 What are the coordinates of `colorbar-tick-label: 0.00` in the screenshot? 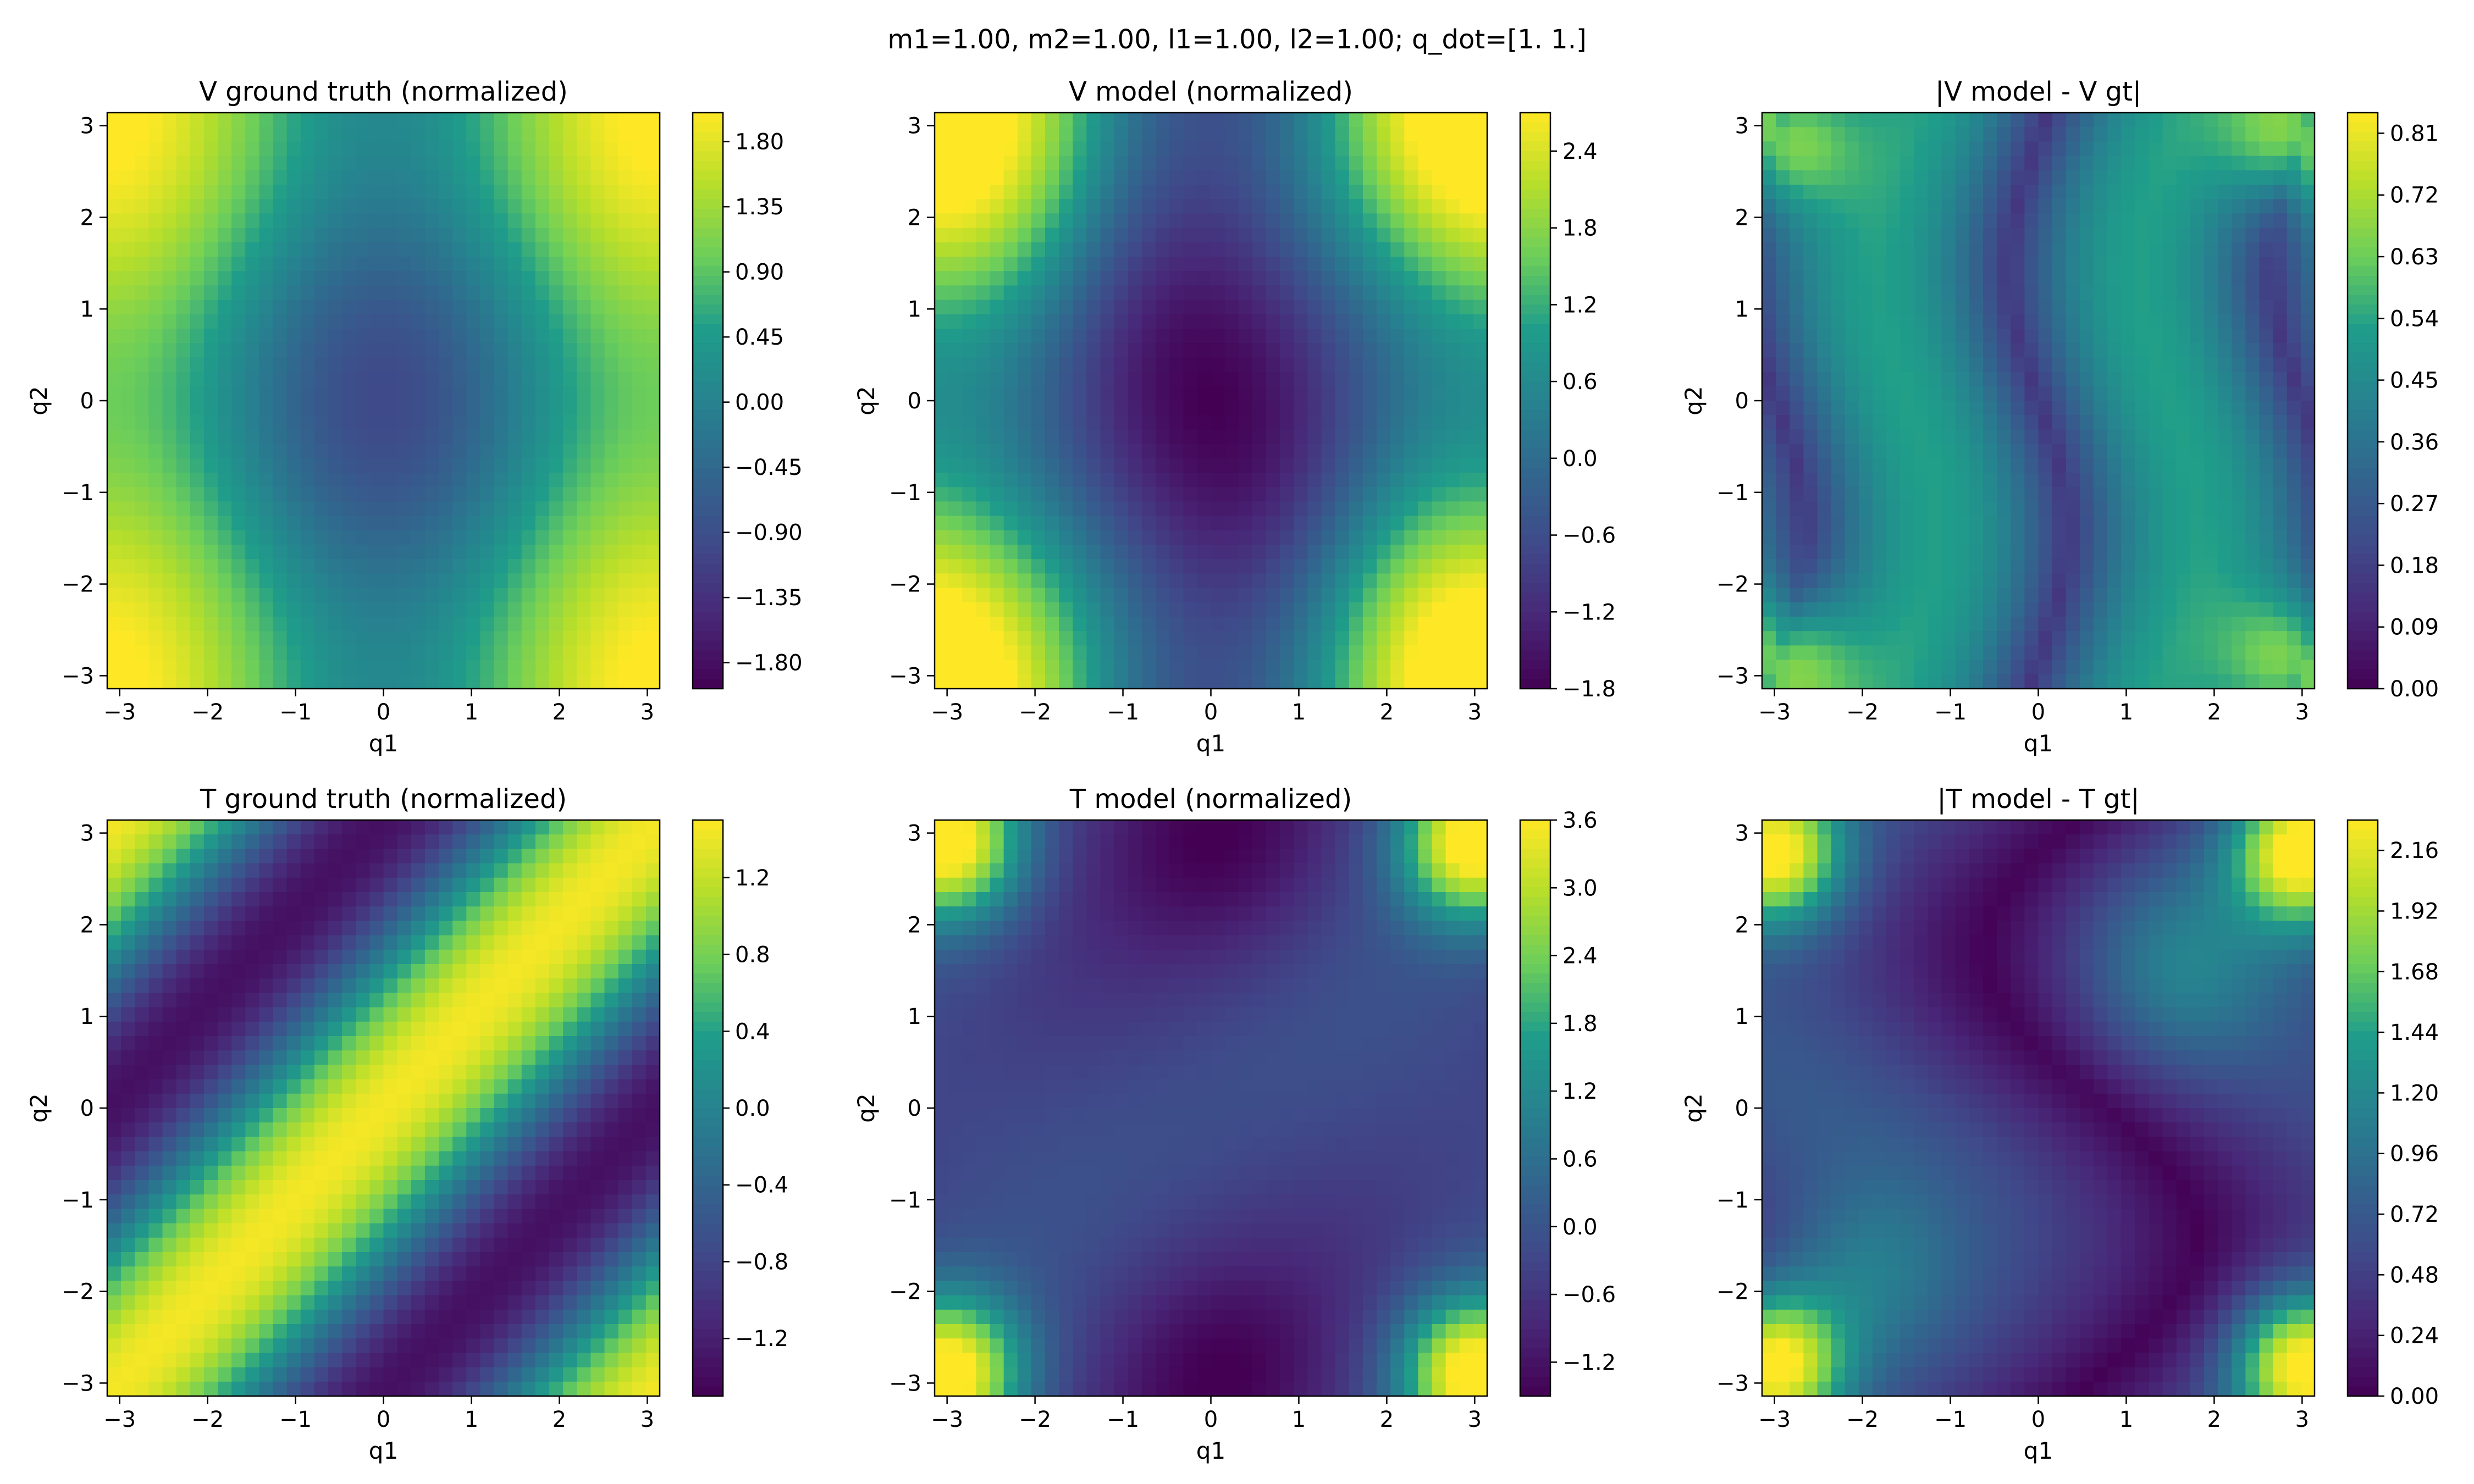 It's located at (759, 403).